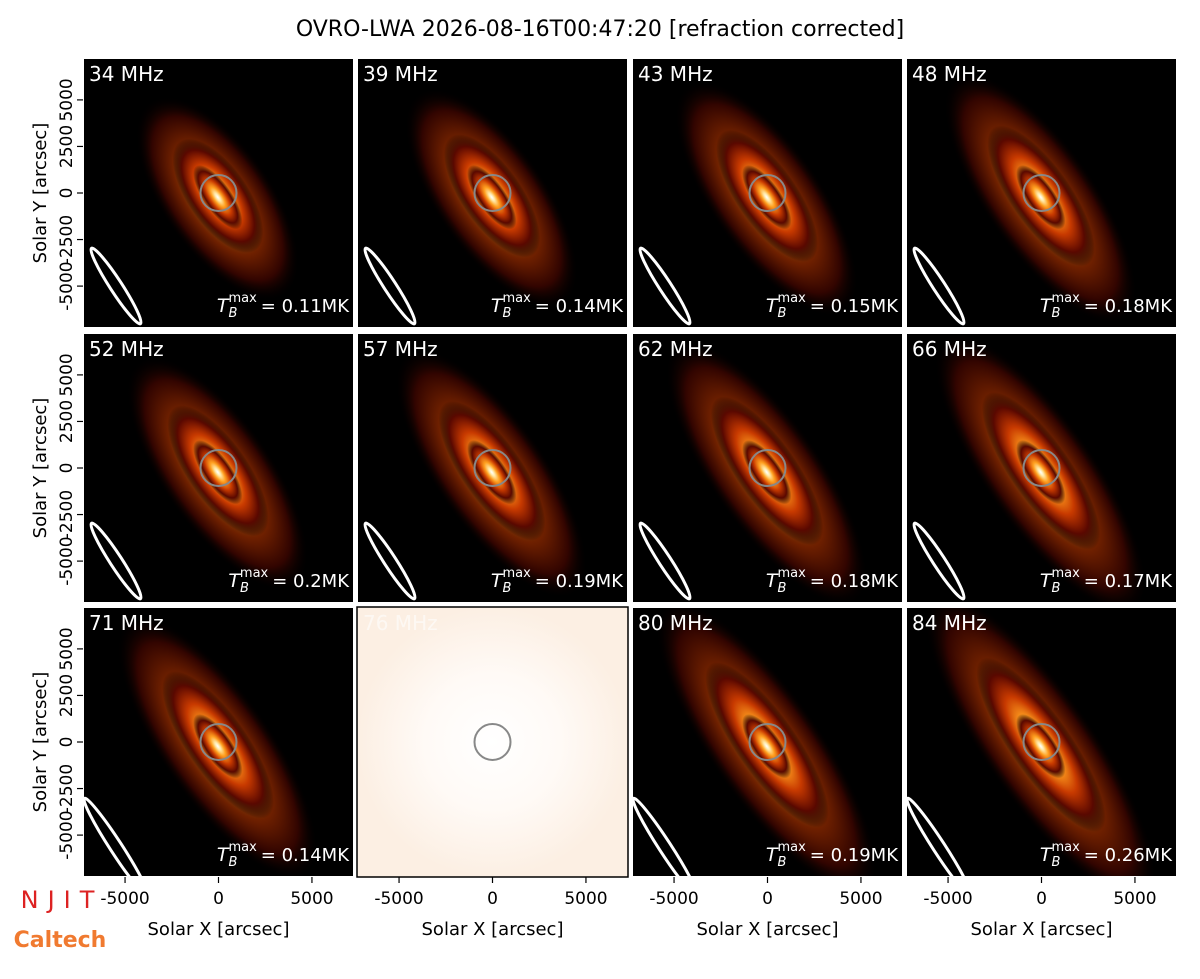 The image size is (1200, 979). I want to click on value-text: = 0.15MK, so click(854, 306).